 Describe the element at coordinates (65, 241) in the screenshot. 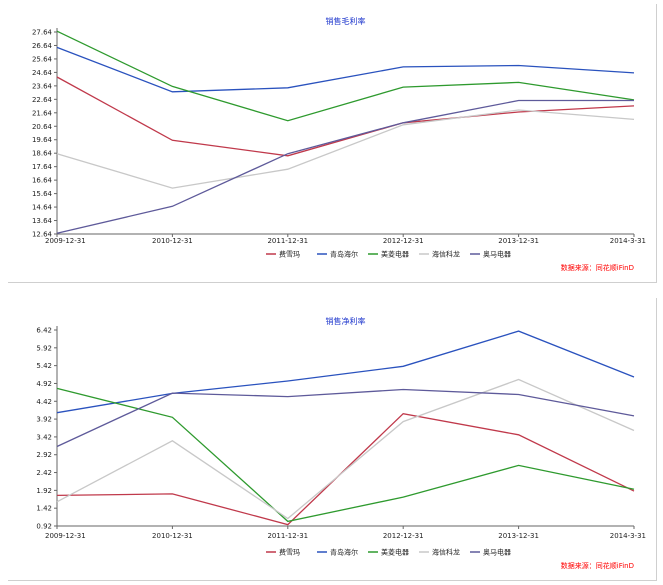

I see `gross-margin-x-tick-label: 2009-12-31` at that location.